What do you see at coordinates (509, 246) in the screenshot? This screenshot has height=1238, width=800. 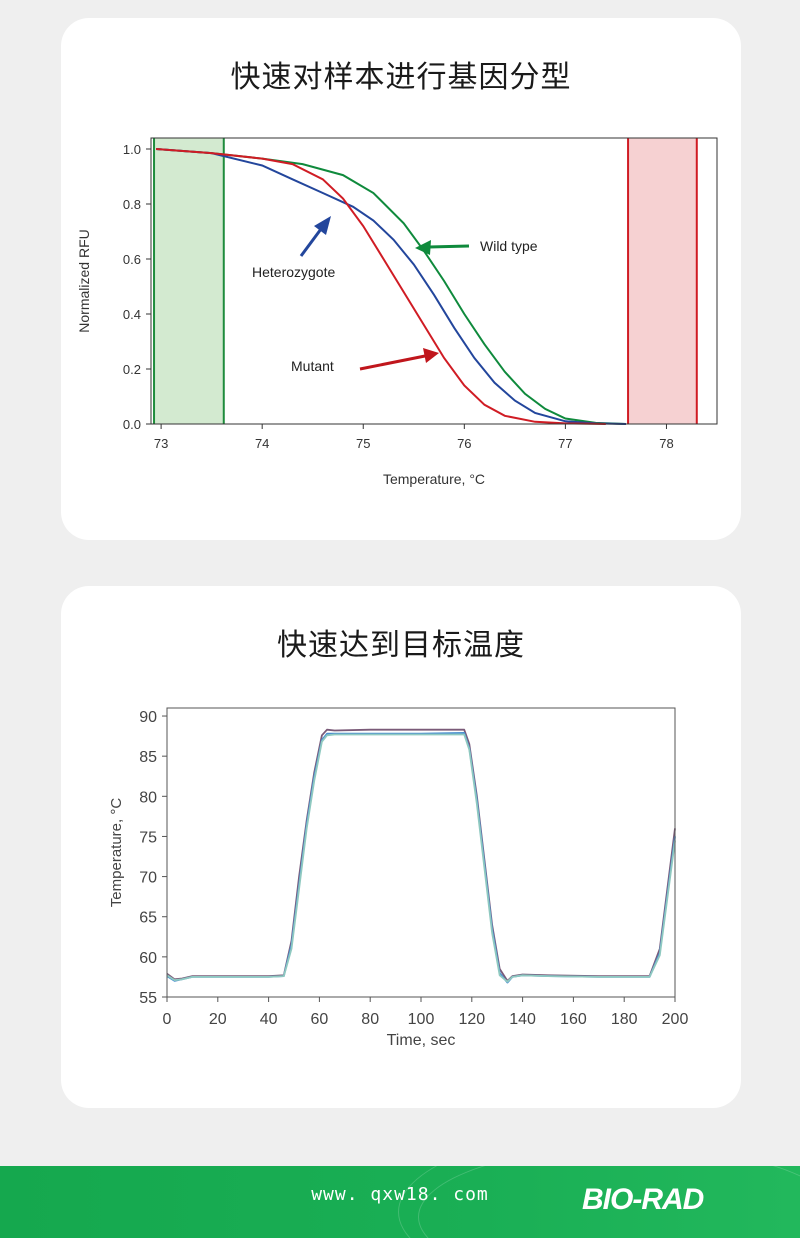 I see `wild-type-label: Wild type` at bounding box center [509, 246].